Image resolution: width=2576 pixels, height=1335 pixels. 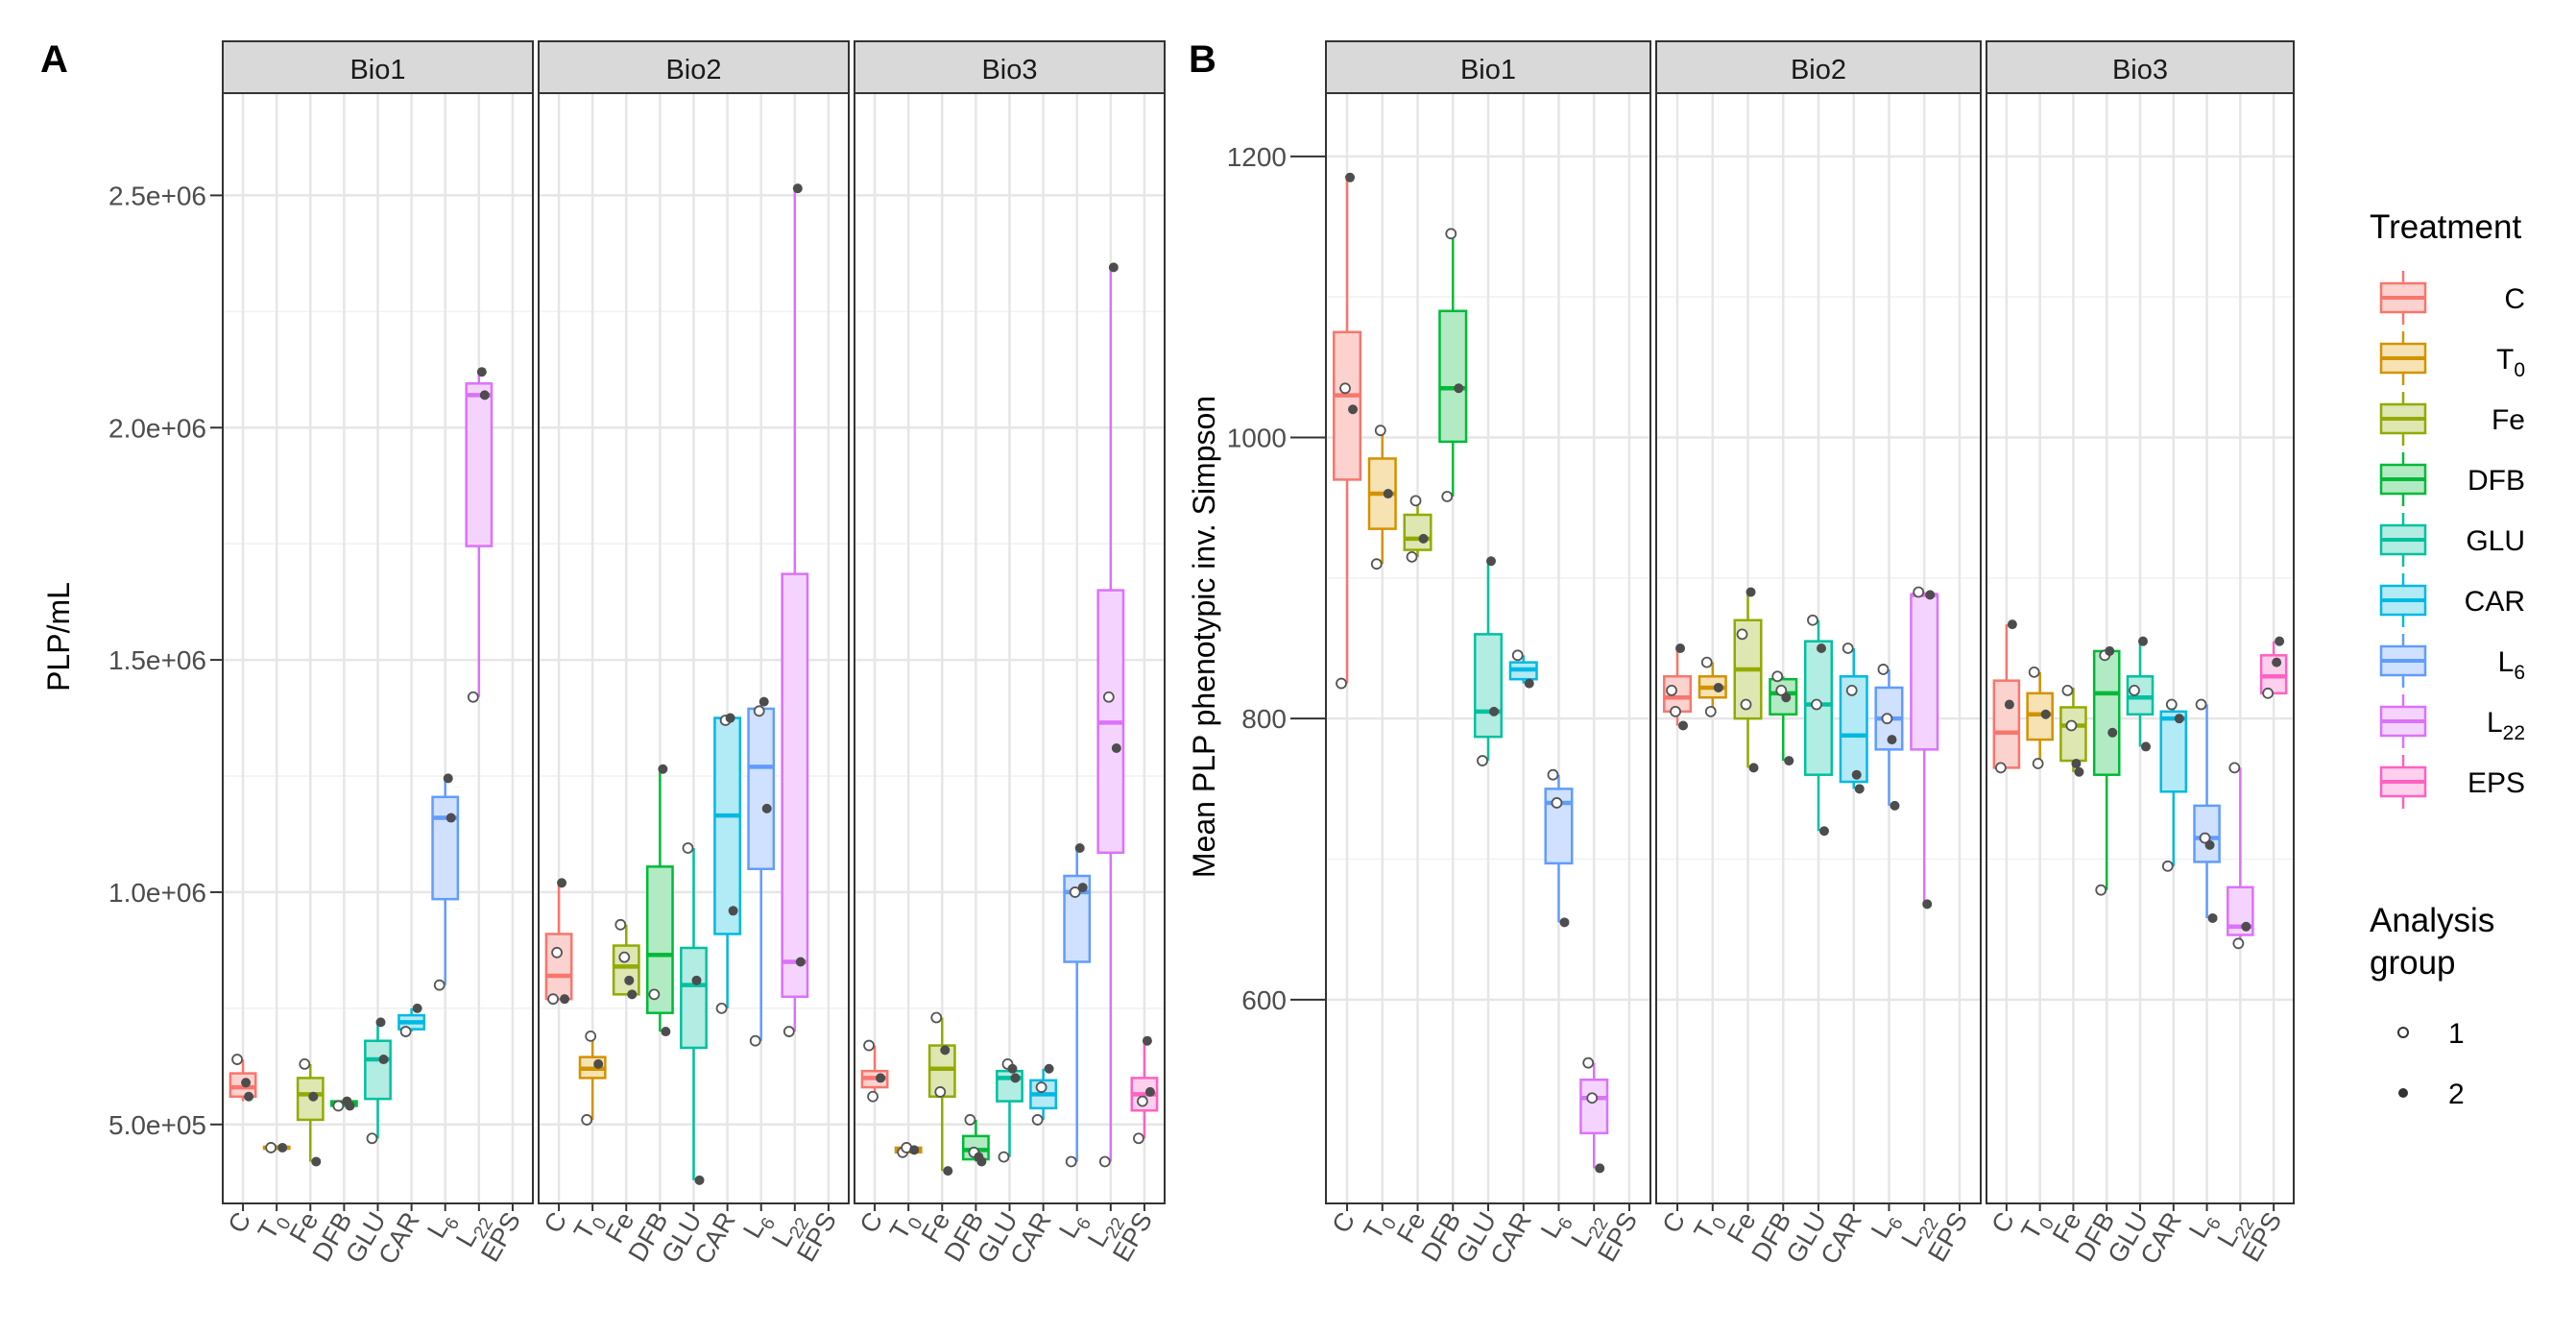 I want to click on box-c, so click(x=2006, y=697).